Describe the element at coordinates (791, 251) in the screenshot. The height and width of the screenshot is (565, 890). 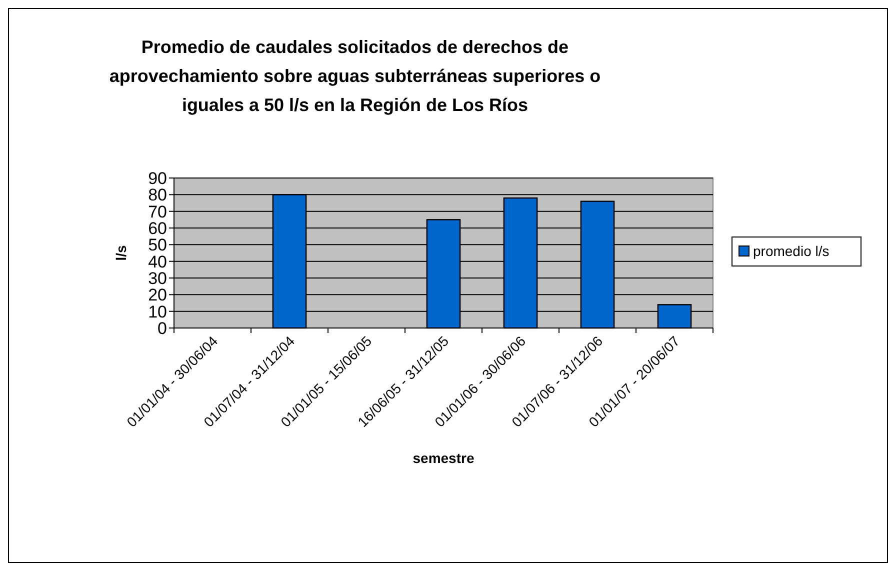
I see `legend-label: promedio l/s` at that location.